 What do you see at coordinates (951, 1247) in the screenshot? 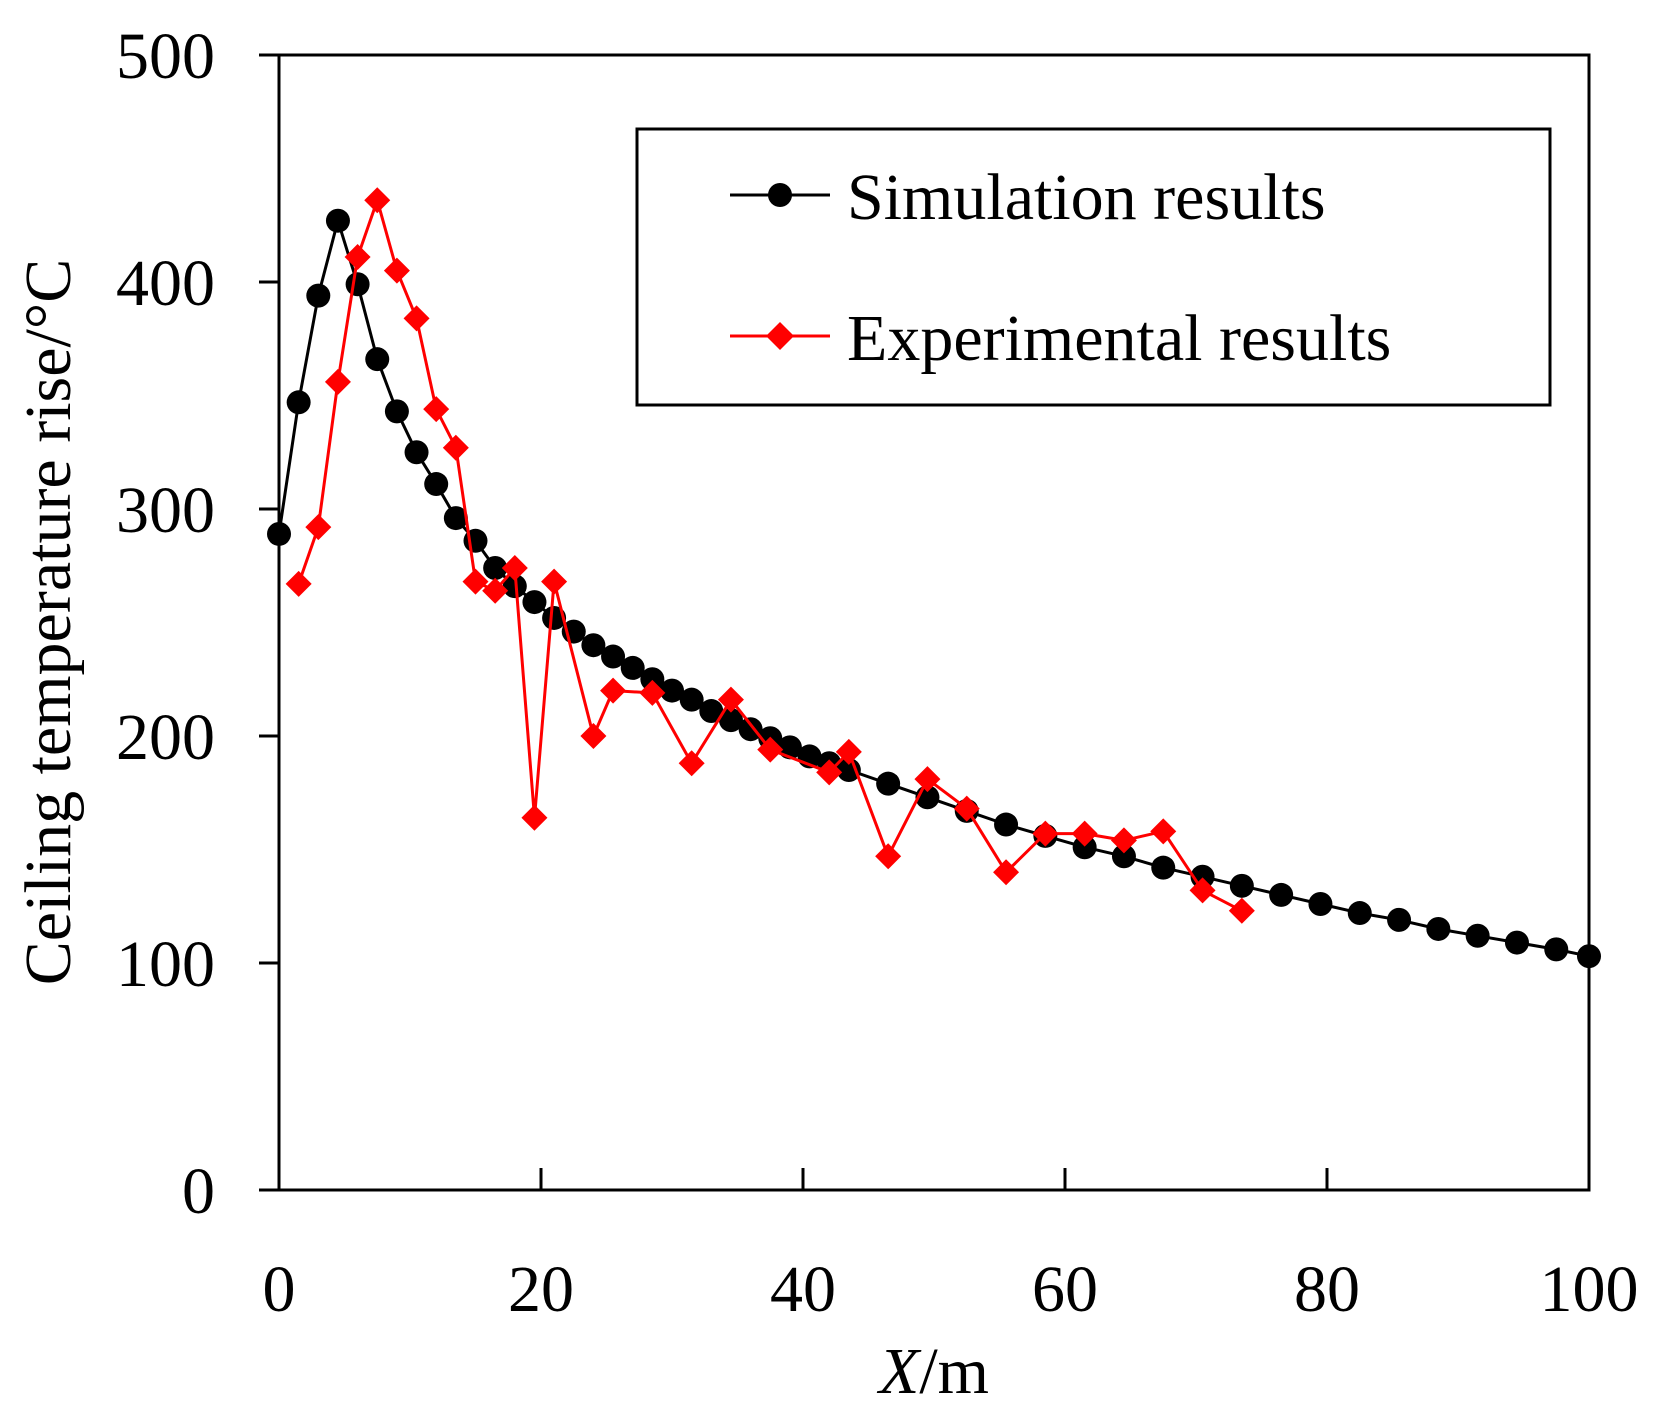
I see `x-axis: 0 20 40 60 80 100` at bounding box center [951, 1247].